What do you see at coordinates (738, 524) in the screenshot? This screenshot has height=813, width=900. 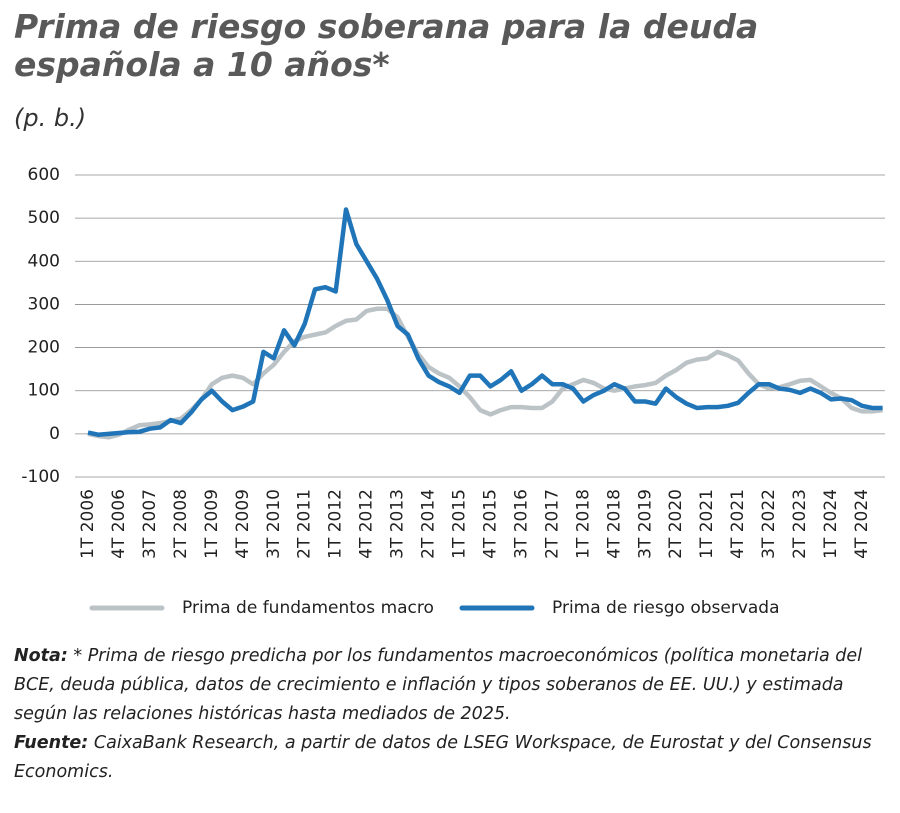 I see `x-tick-label: 4T 2021` at bounding box center [738, 524].